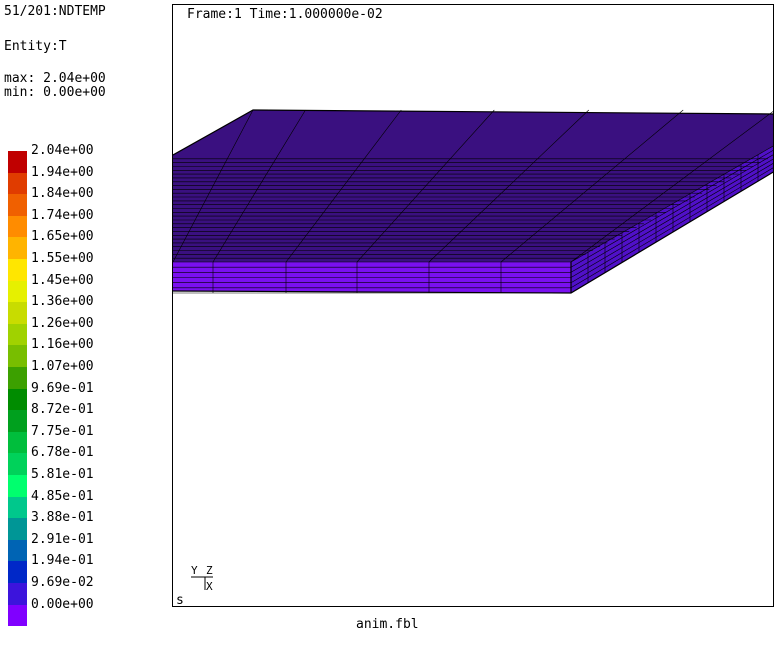 This screenshot has height=672, width=784. What do you see at coordinates (62, 539) in the screenshot?
I see `legend-label: 2.91e-01` at bounding box center [62, 539].